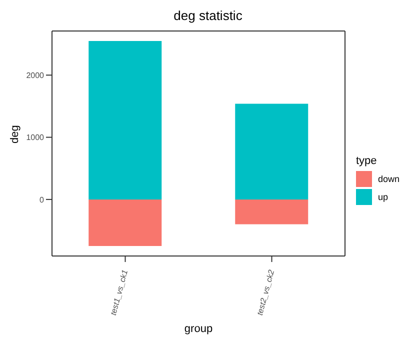 Image resolution: width=416 pixels, height=347 pixels. Describe the element at coordinates (14, 134) in the screenshot. I see `y-axis-title: deg` at that location.